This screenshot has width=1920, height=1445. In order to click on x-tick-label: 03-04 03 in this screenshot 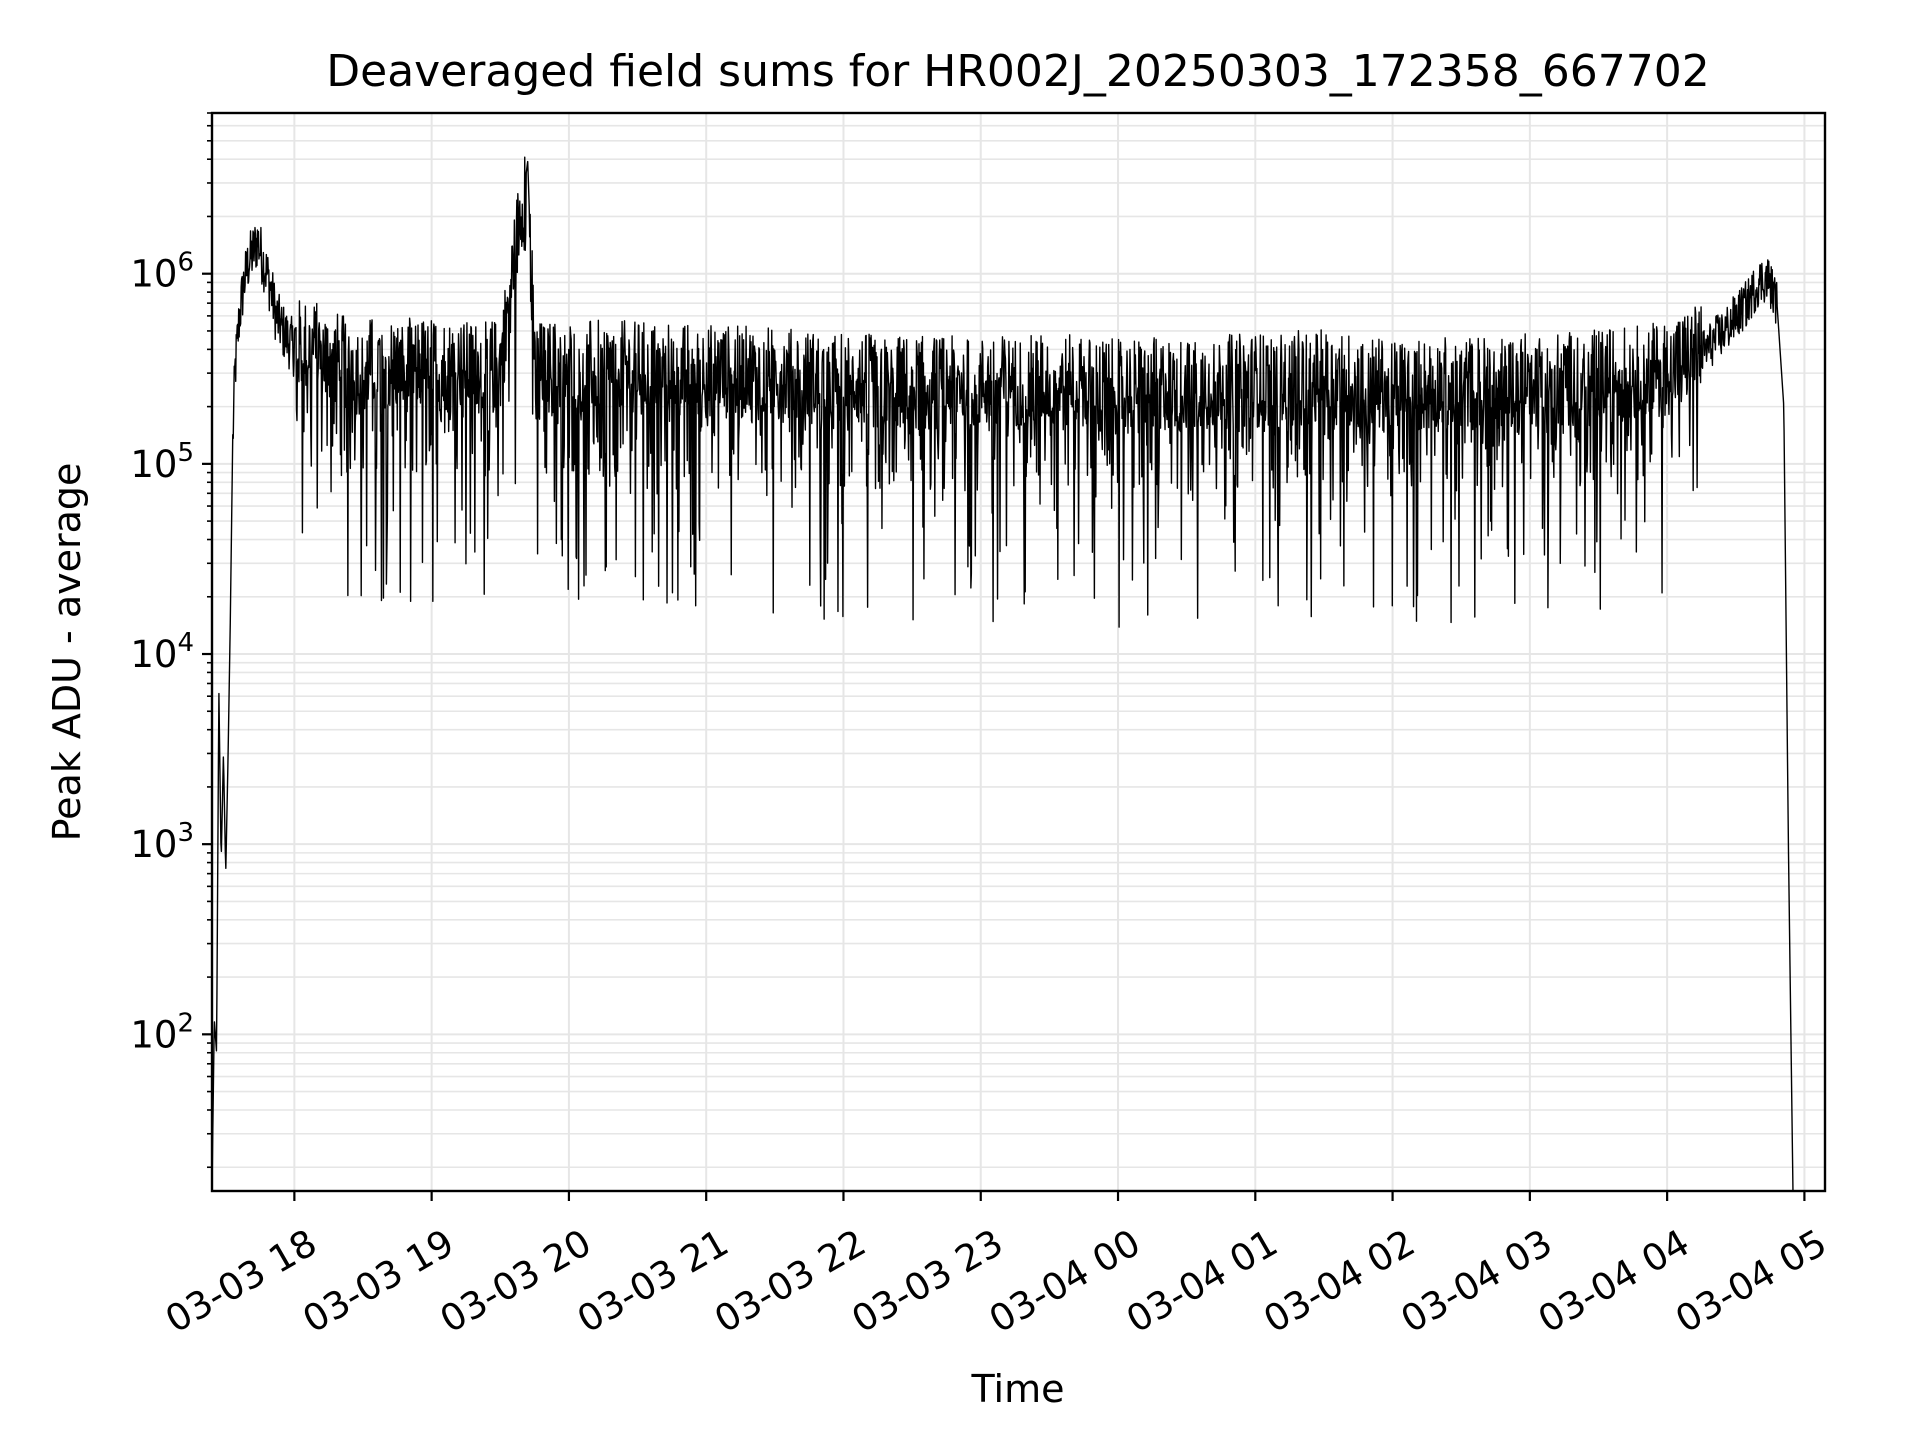, I will do `click(1477, 1281)`.